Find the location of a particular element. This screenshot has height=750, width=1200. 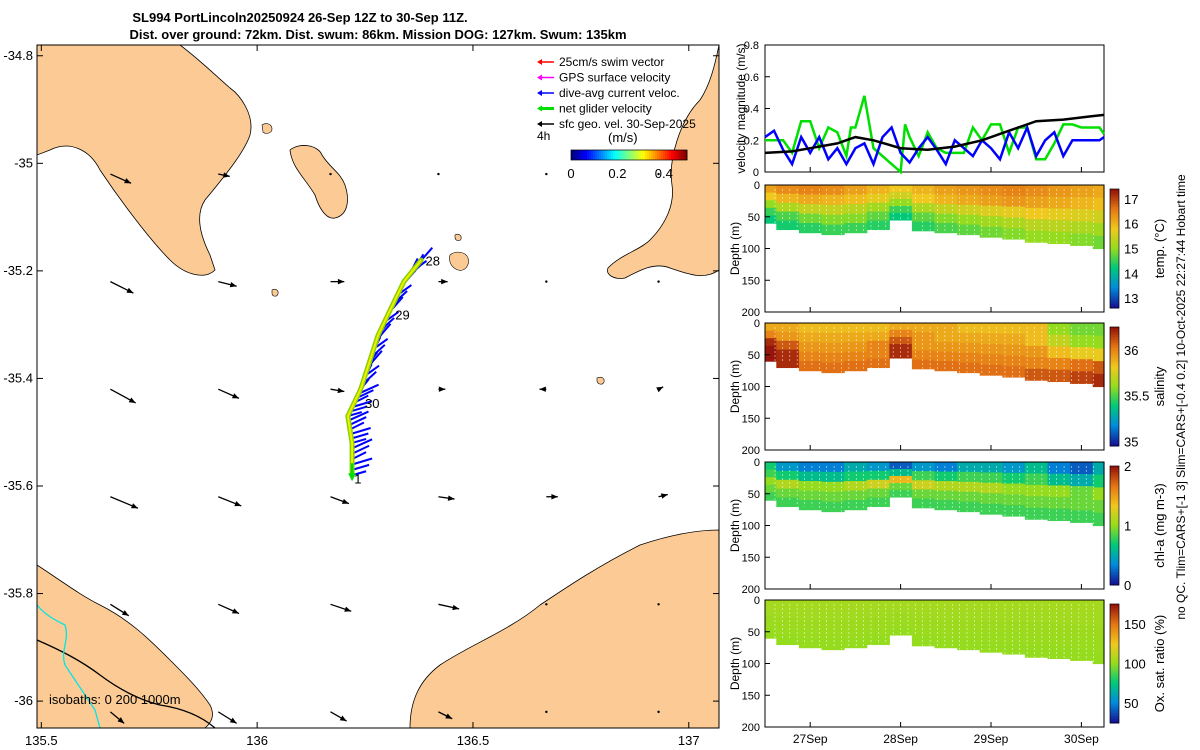

section-ytick-label: 150 is located at coordinates (751, 419).